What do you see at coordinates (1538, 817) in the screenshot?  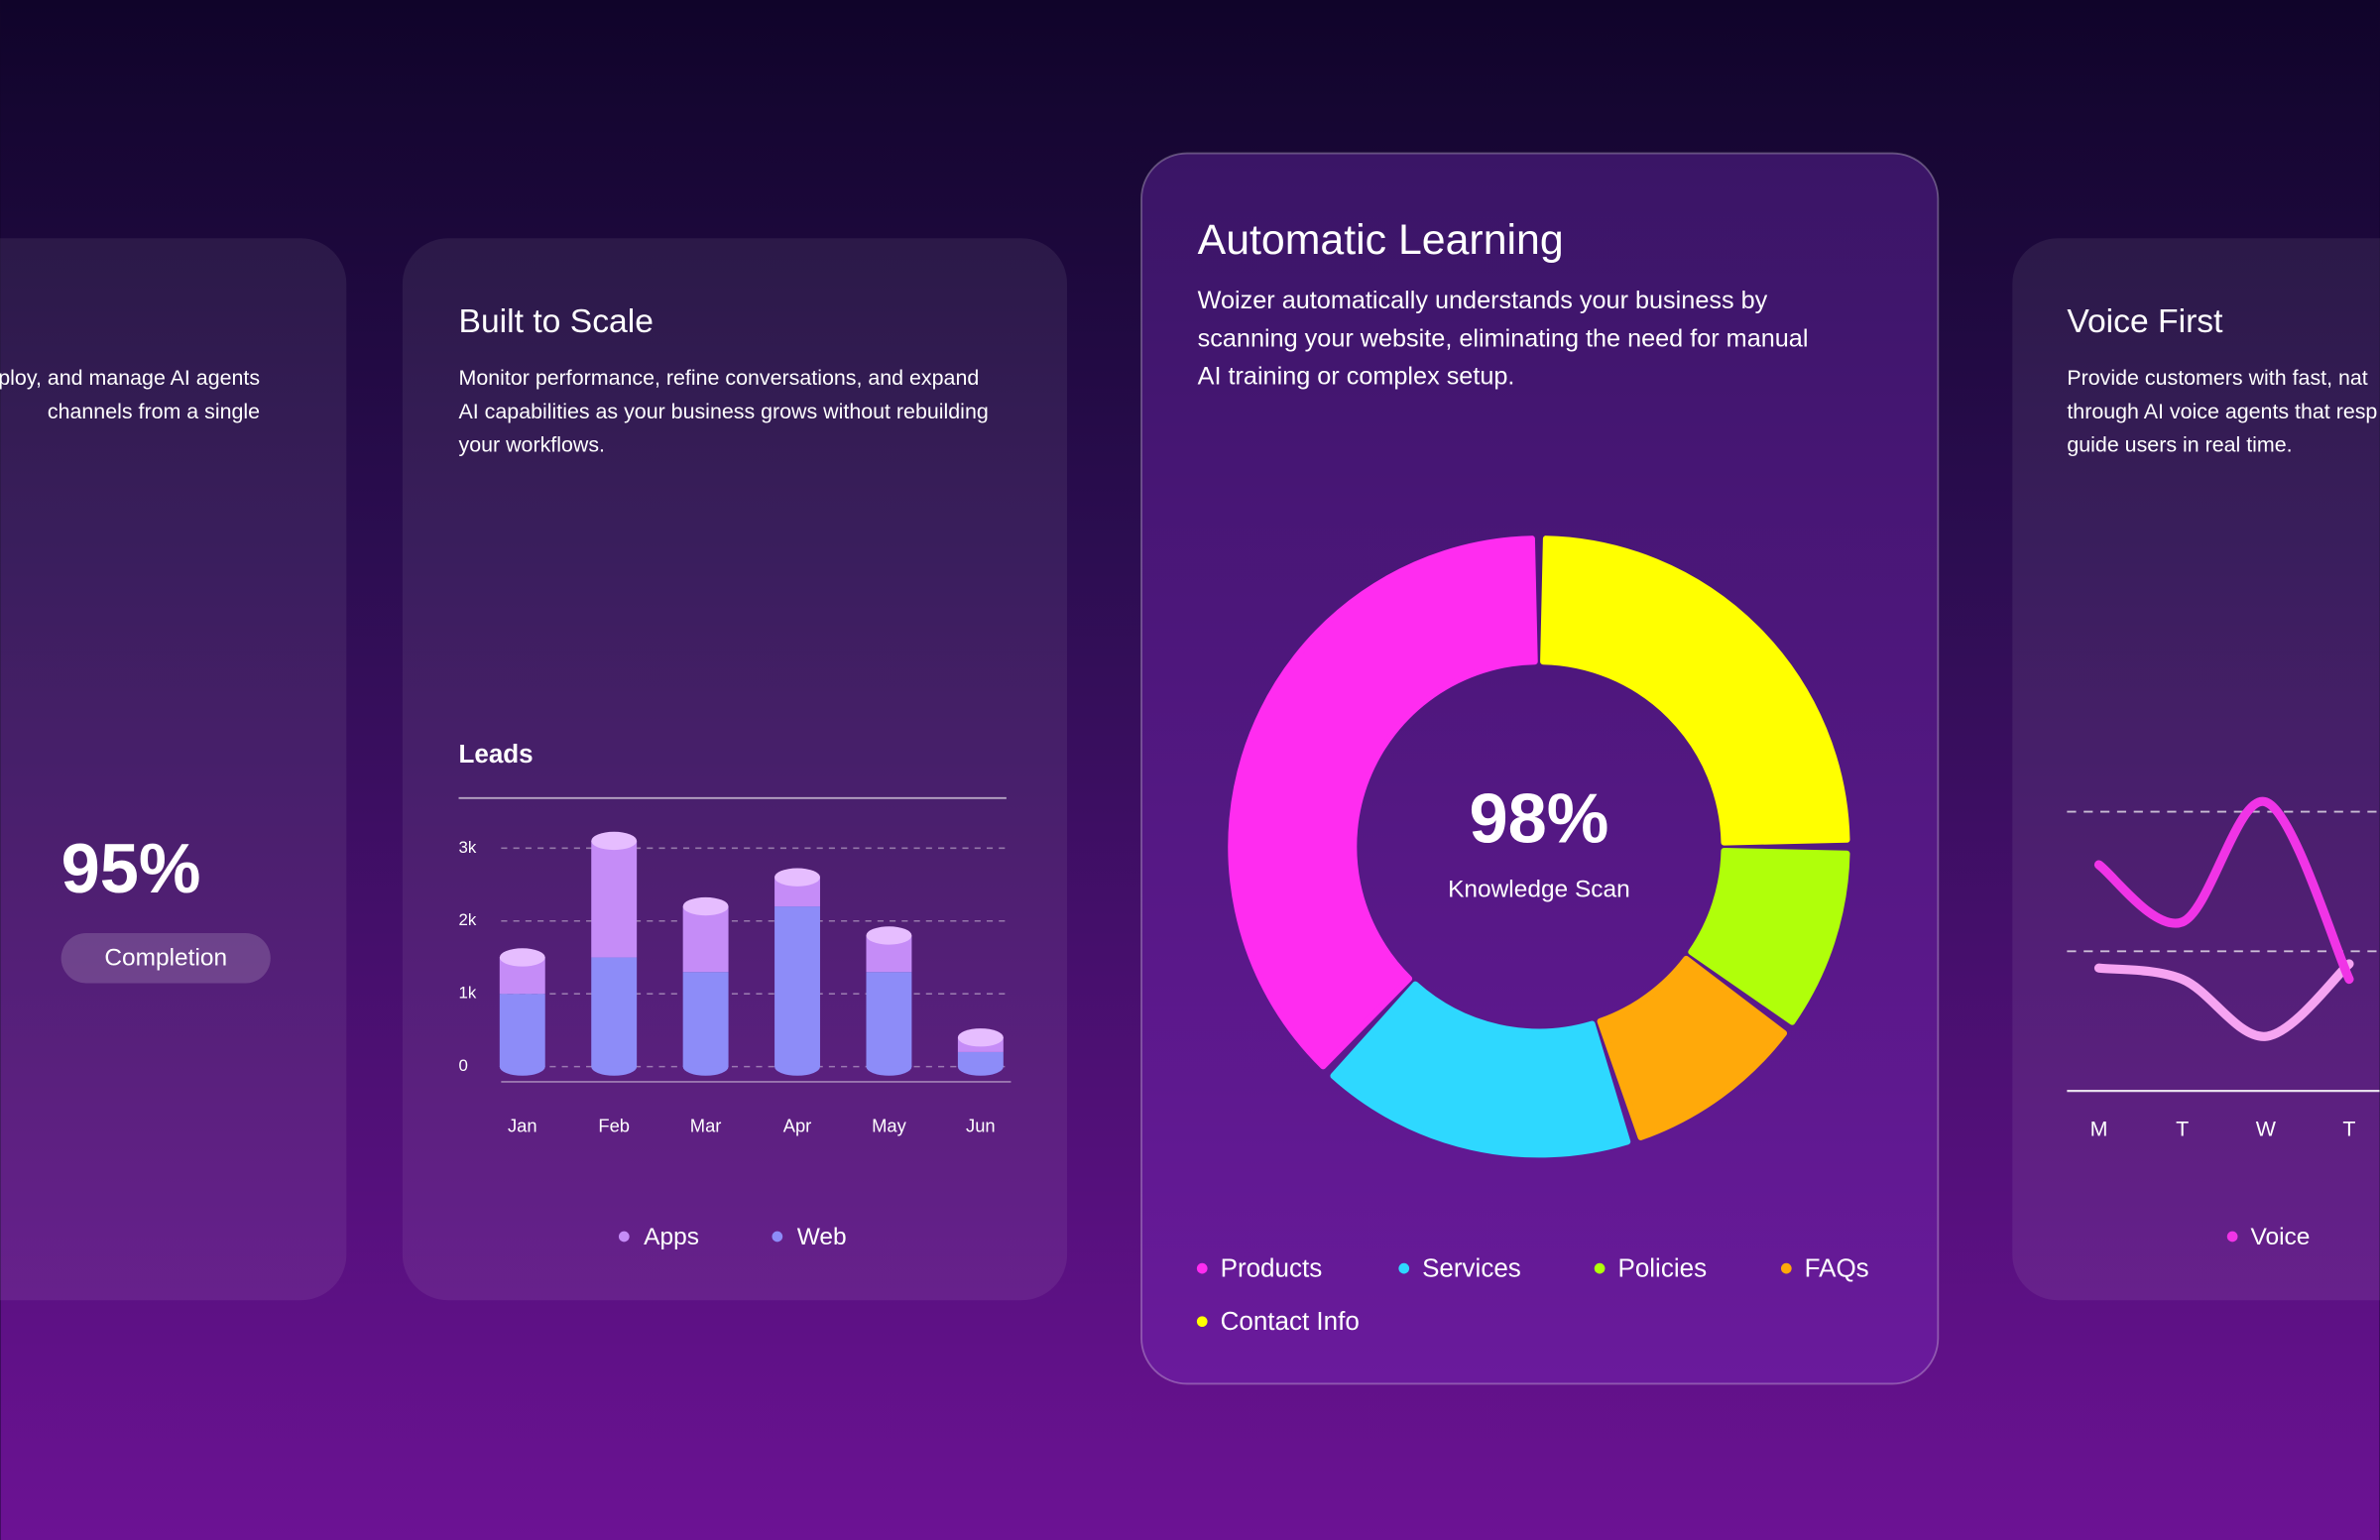 I see `donut-center-value: 98%` at bounding box center [1538, 817].